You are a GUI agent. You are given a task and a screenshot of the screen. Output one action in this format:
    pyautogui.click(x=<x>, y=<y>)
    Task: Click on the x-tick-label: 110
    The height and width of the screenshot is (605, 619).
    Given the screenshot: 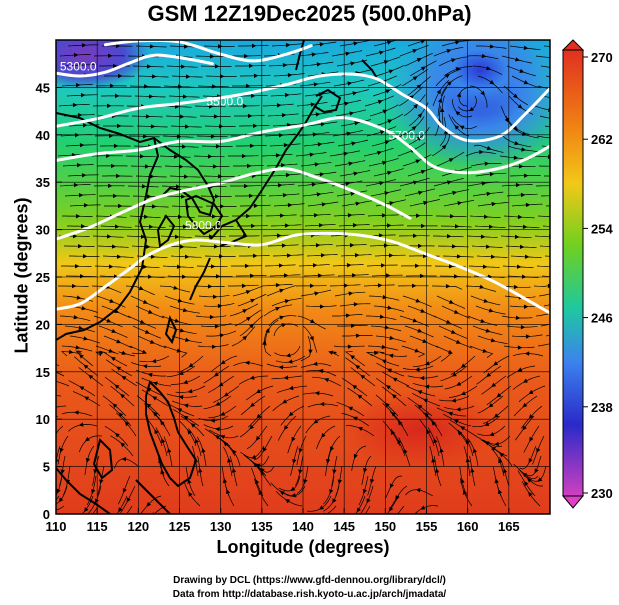 What is the action you would take?
    pyautogui.click(x=56, y=526)
    